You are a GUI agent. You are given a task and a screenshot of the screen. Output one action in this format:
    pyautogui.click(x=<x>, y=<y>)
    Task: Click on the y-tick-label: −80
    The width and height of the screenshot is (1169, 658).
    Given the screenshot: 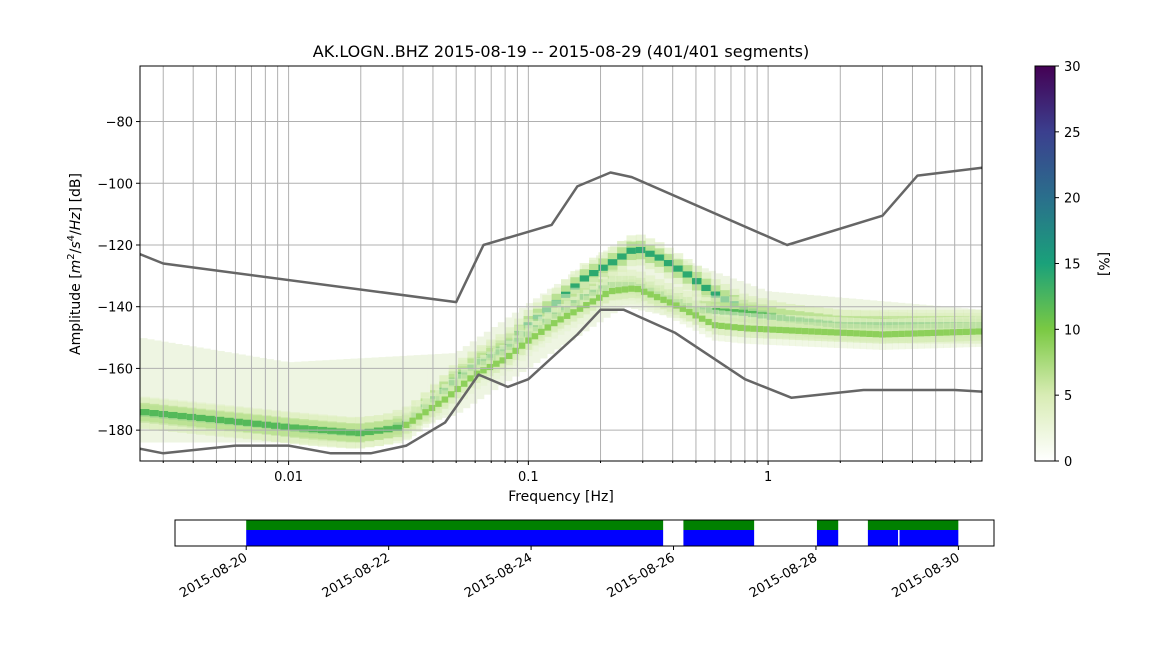 What is the action you would take?
    pyautogui.click(x=119, y=123)
    